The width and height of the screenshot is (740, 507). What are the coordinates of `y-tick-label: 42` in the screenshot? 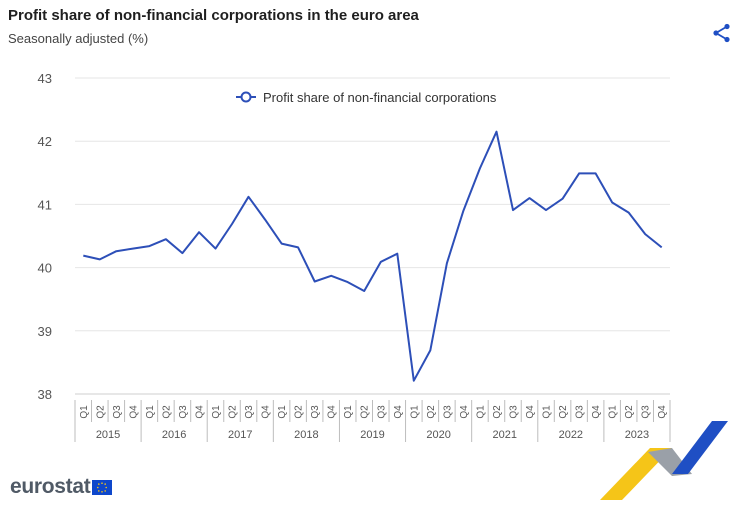 It's located at (45, 141).